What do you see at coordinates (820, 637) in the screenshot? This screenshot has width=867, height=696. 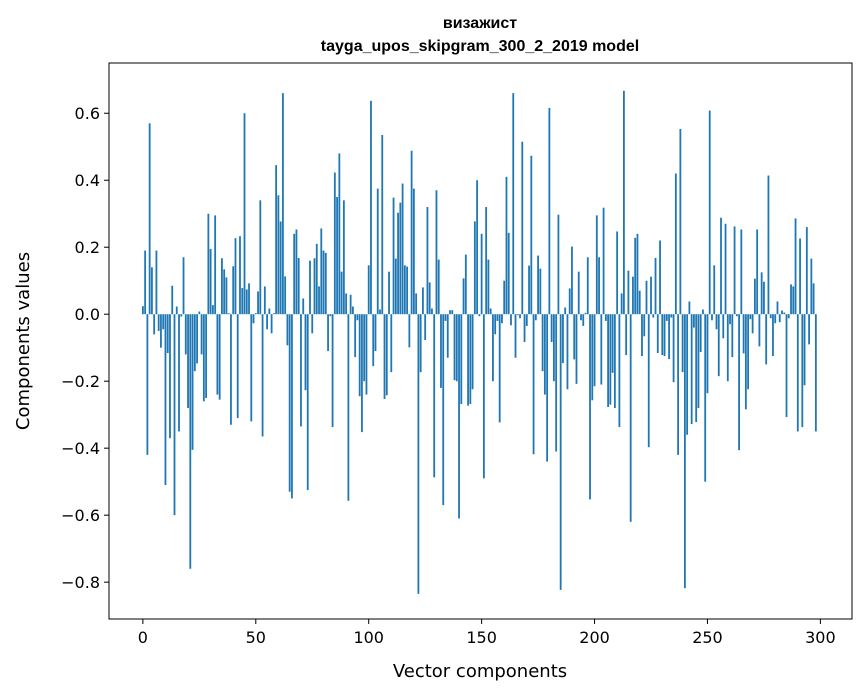 I see `x-tick-label: 300` at bounding box center [820, 637].